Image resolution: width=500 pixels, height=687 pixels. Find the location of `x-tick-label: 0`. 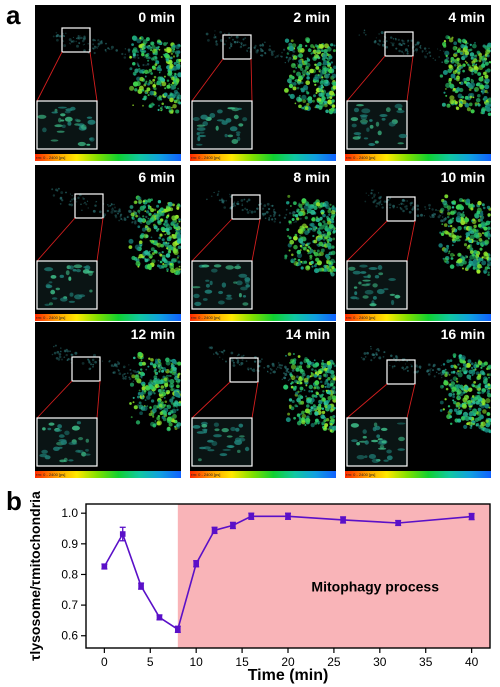

x-tick-label: 0 is located at coordinates (104, 662).